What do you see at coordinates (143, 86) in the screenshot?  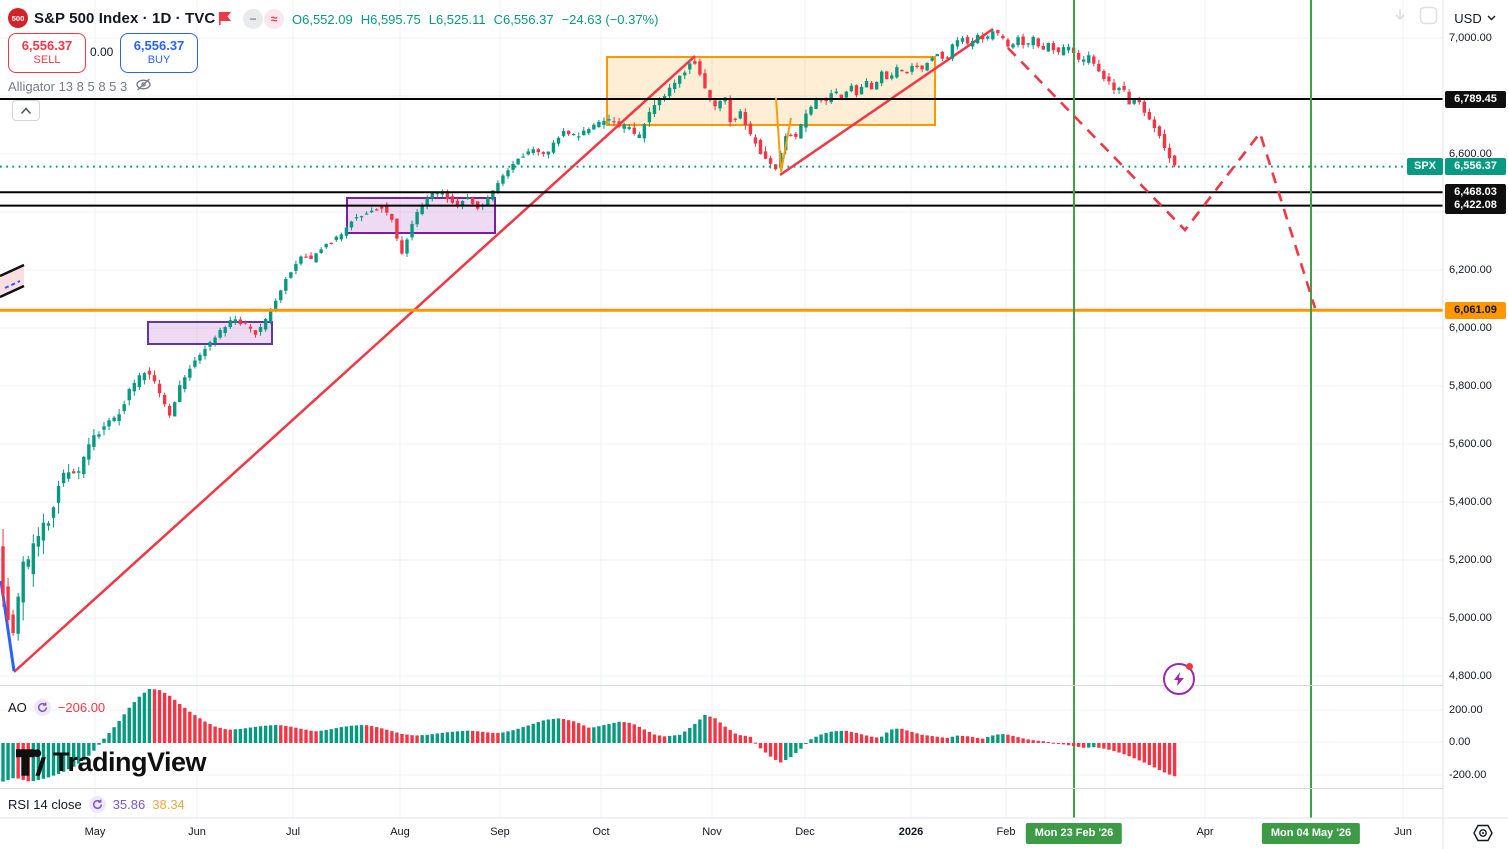 I see `eye-hidden-icon` at bounding box center [143, 86].